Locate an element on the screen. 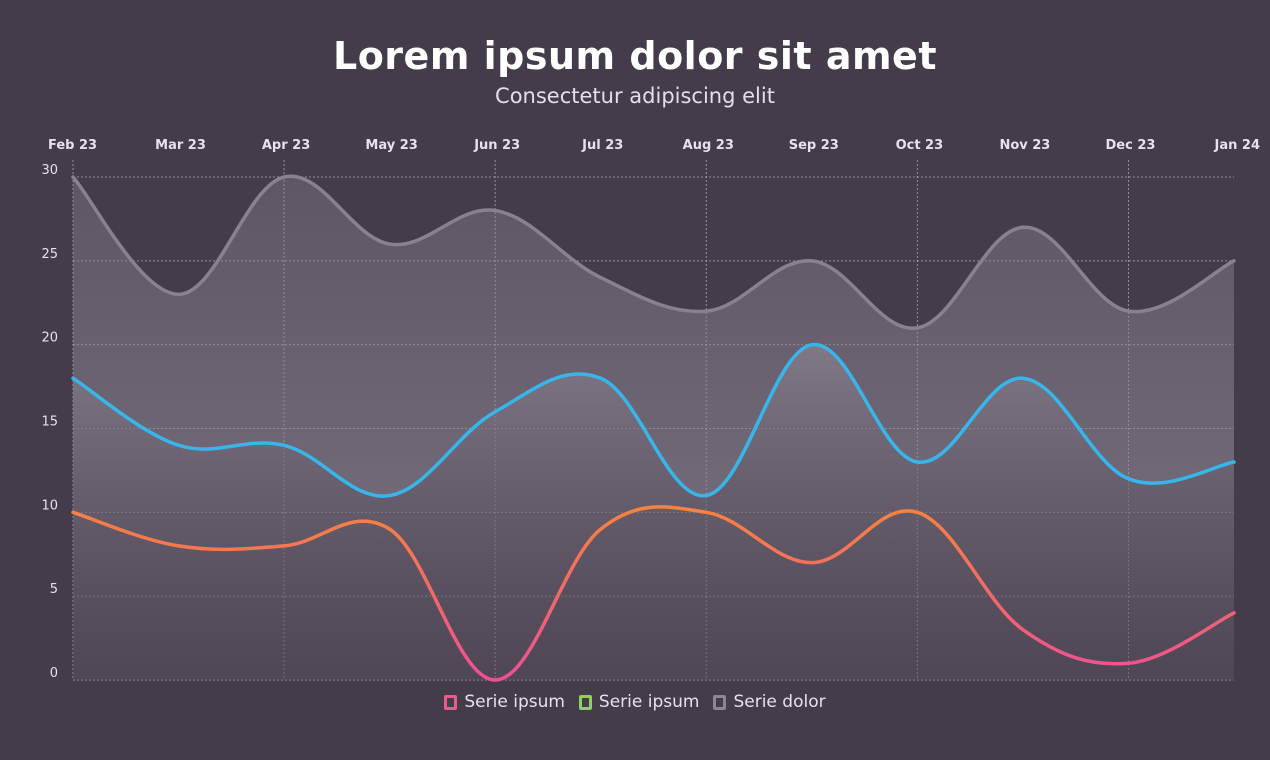  chart-title: Lorem ipsum dolor sit amet is located at coordinates (634, 56).